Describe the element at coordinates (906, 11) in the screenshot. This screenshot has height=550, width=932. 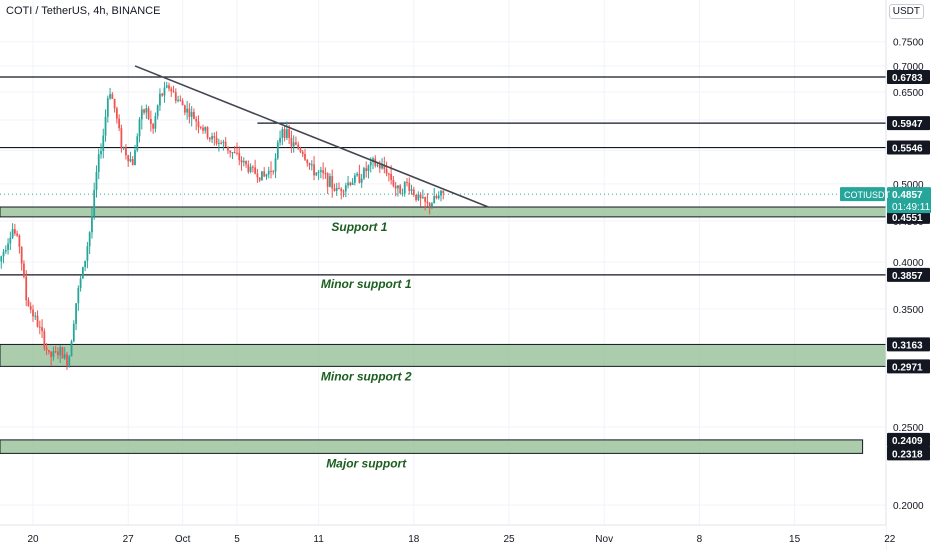
I see `currency-badge: USDT` at that location.